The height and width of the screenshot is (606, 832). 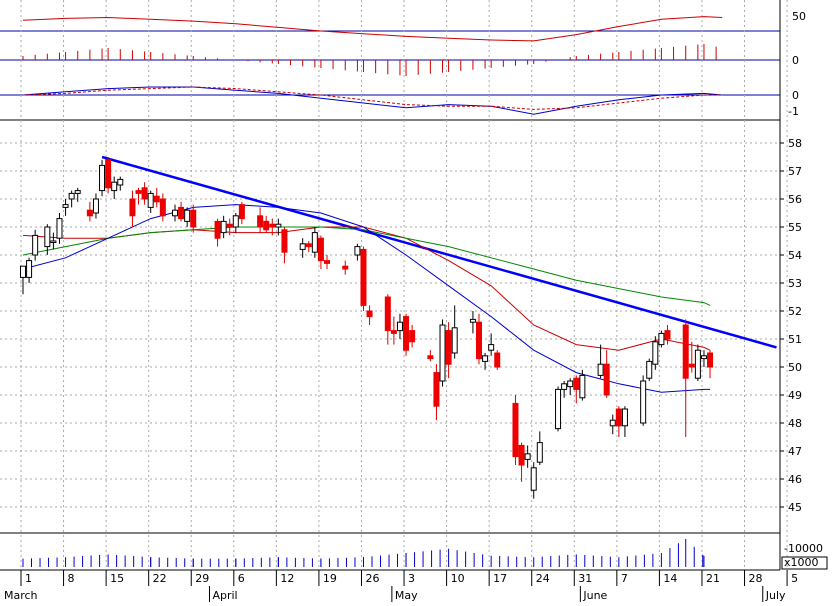 What do you see at coordinates (795, 171) in the screenshot?
I see `y-tick-label: 57` at bounding box center [795, 171].